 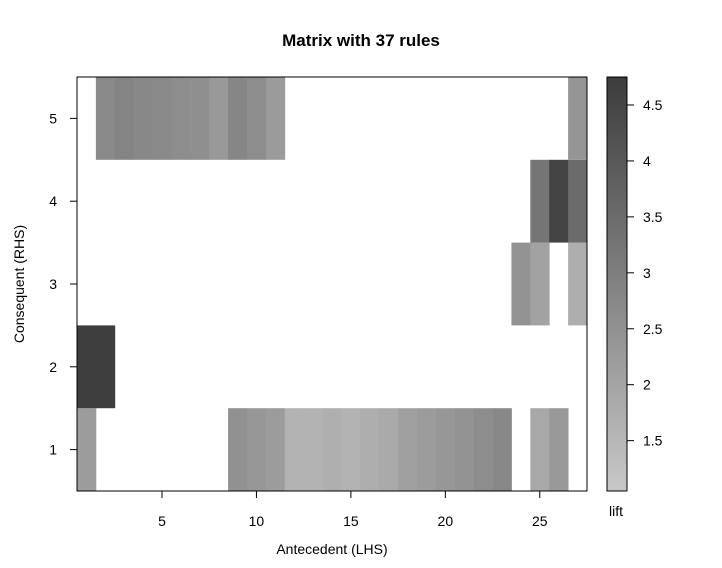 What do you see at coordinates (653, 105) in the screenshot?
I see `colorbar-tick-label: 4.5` at bounding box center [653, 105].